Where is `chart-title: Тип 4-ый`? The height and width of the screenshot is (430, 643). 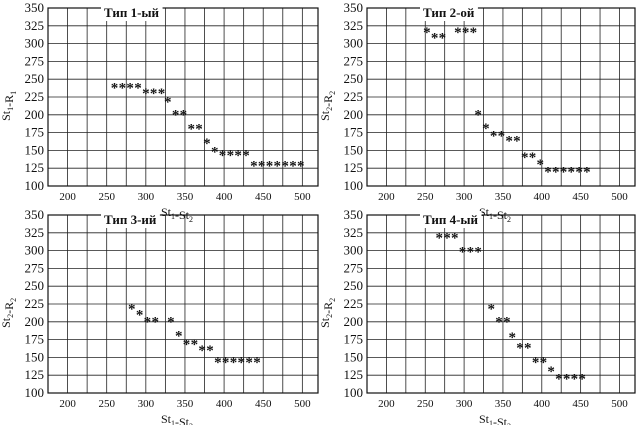
chart-title: Тип 4-ый is located at coordinates (451, 219).